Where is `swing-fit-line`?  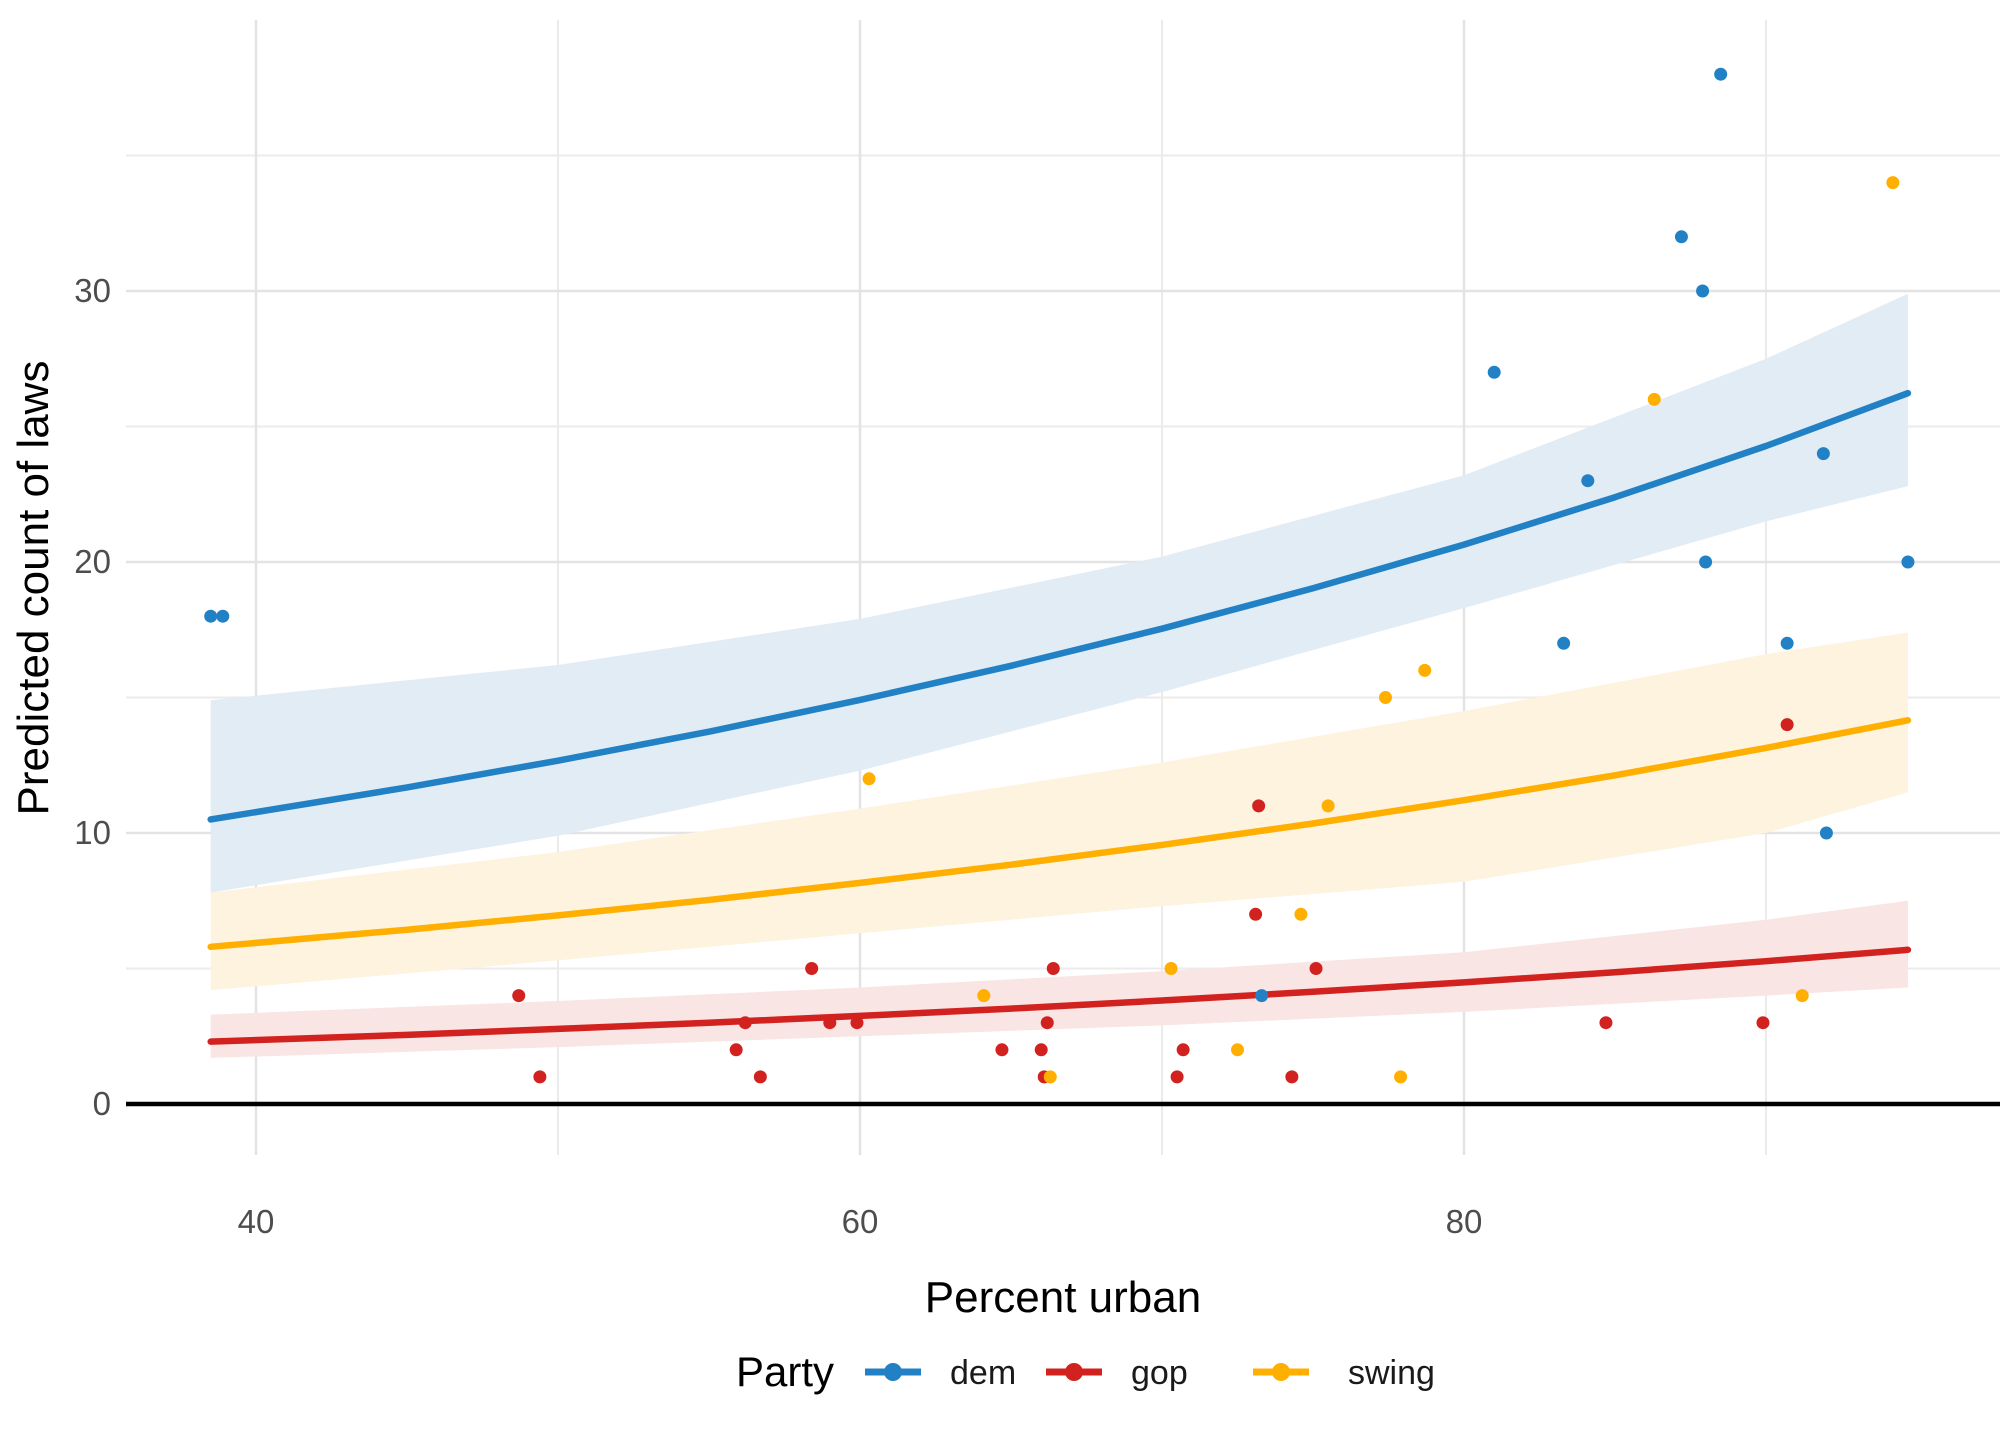 swing-fit-line is located at coordinates (1059, 834).